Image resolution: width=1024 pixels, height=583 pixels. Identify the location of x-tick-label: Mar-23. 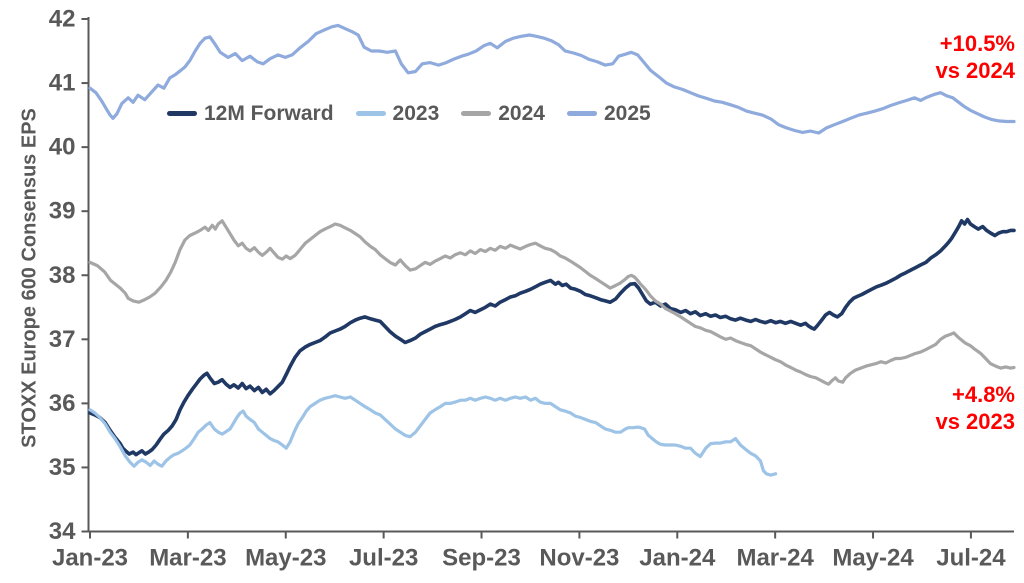
(187, 558).